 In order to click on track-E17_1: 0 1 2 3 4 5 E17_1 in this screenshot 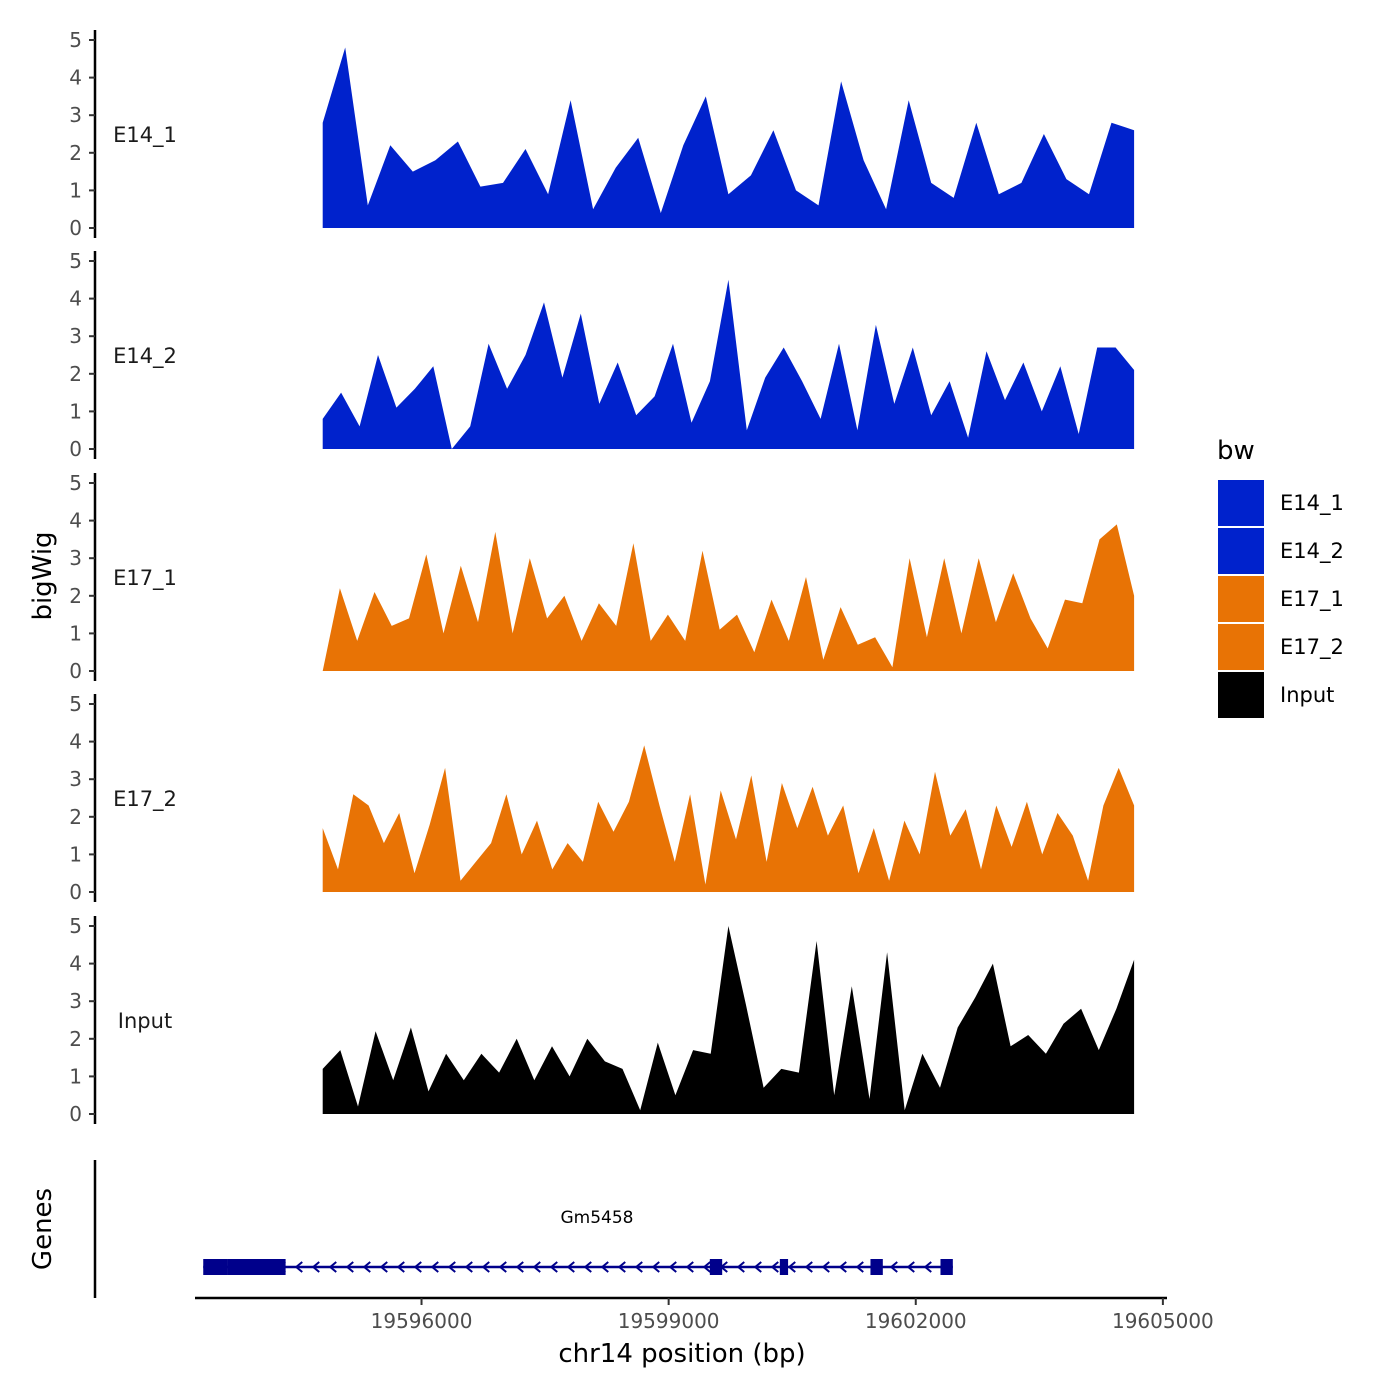, I will do `click(602, 577)`.